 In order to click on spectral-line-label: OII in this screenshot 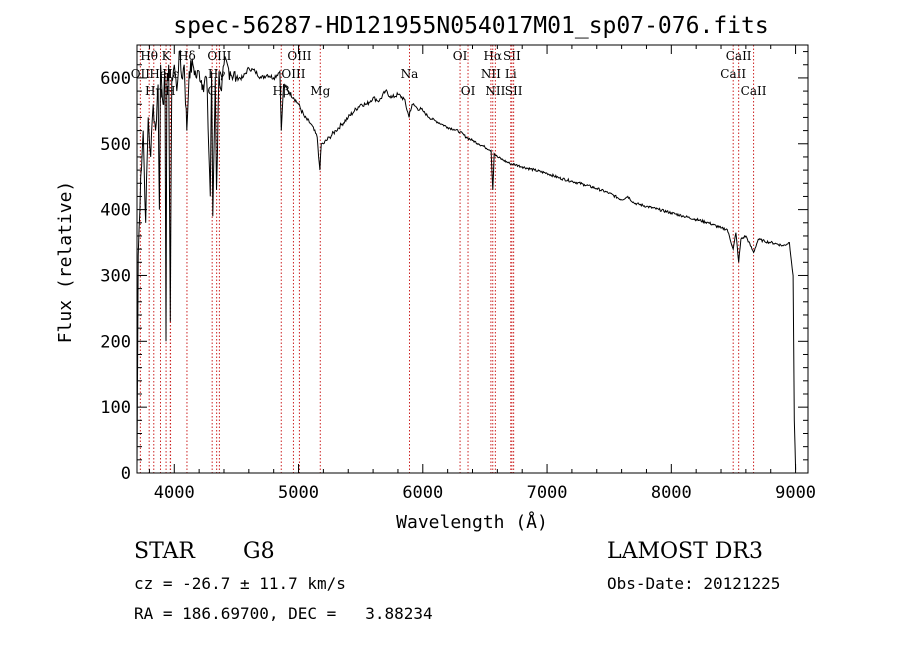, I will do `click(141, 74)`.